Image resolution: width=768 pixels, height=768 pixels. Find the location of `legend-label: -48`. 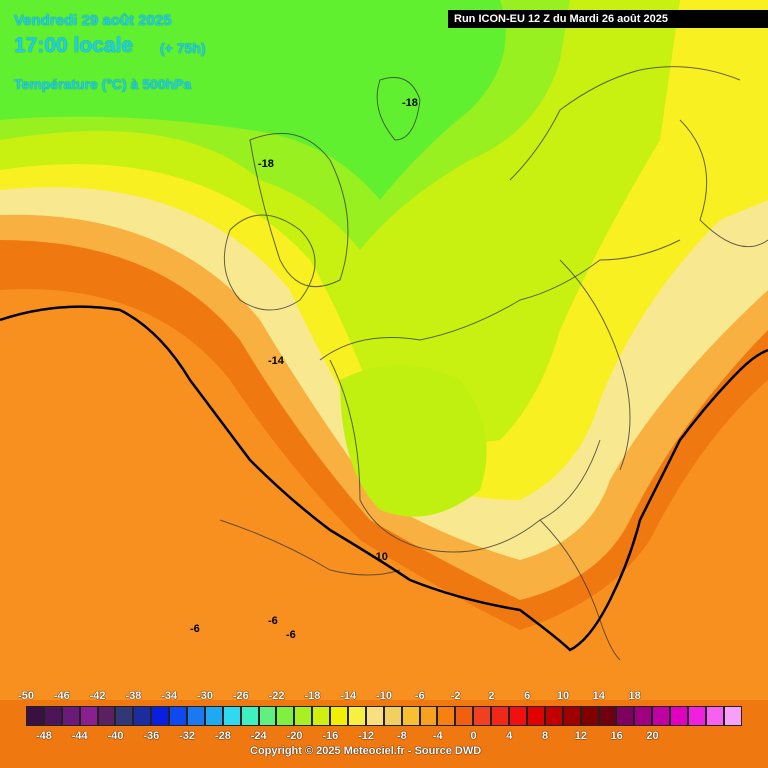

legend-label: -48 is located at coordinates (43, 736).